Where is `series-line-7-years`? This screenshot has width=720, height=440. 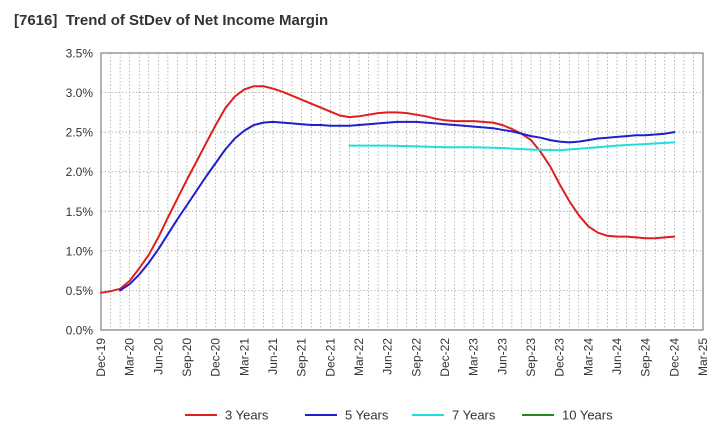
series-line-7-years is located at coordinates (512, 146).